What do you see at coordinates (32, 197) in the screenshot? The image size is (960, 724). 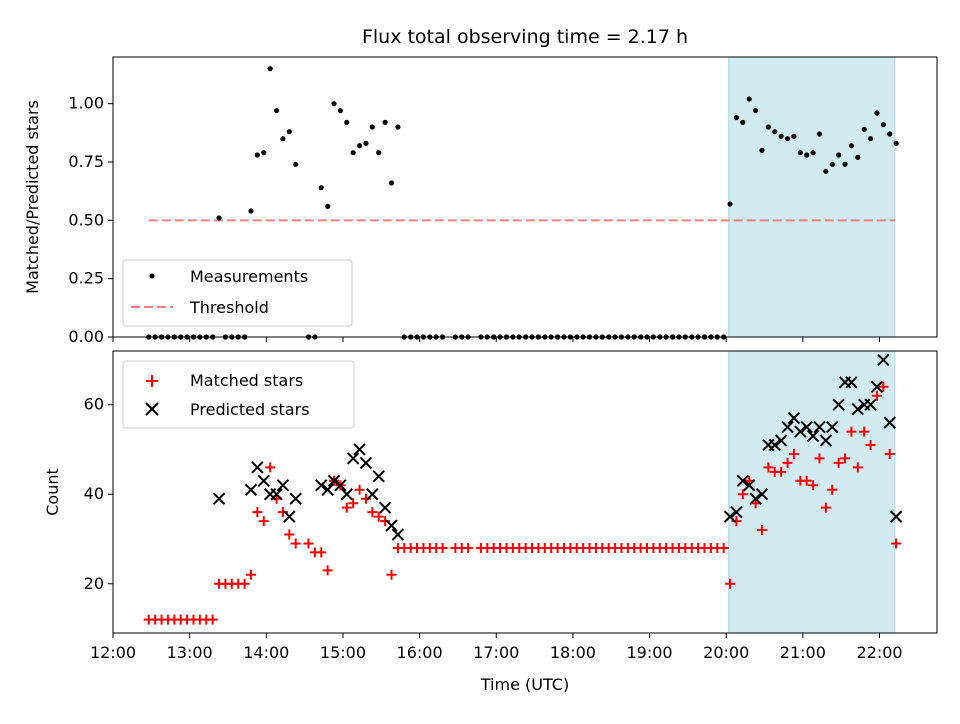 I see `top-y-axis-label: Matched/Predicted stars` at bounding box center [32, 197].